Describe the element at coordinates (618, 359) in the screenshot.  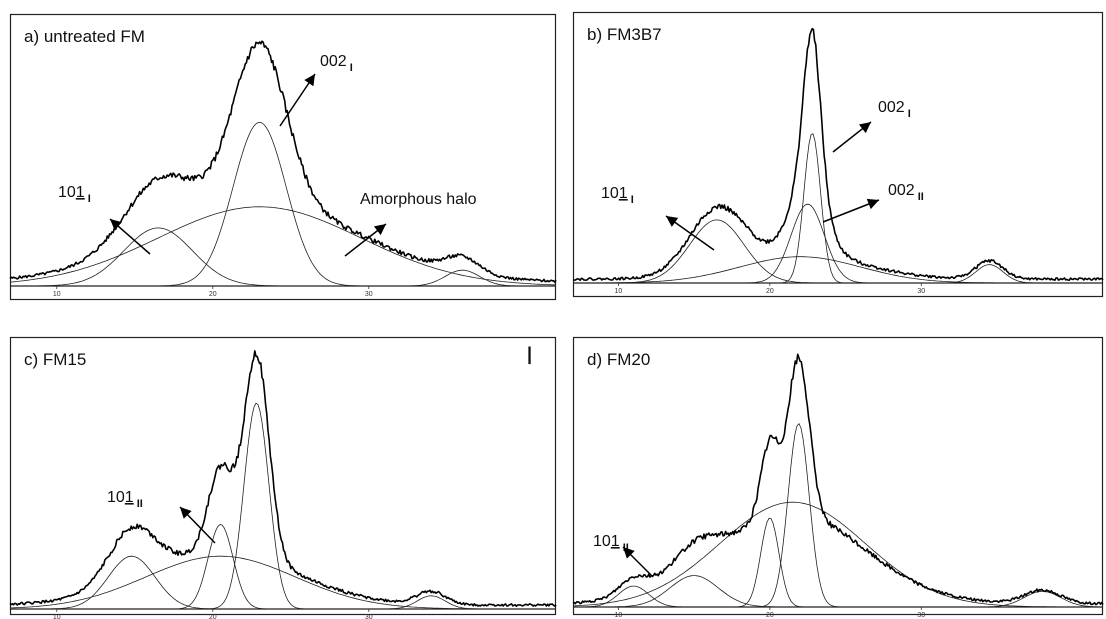
I see `panel-title: d) FM20` at that location.